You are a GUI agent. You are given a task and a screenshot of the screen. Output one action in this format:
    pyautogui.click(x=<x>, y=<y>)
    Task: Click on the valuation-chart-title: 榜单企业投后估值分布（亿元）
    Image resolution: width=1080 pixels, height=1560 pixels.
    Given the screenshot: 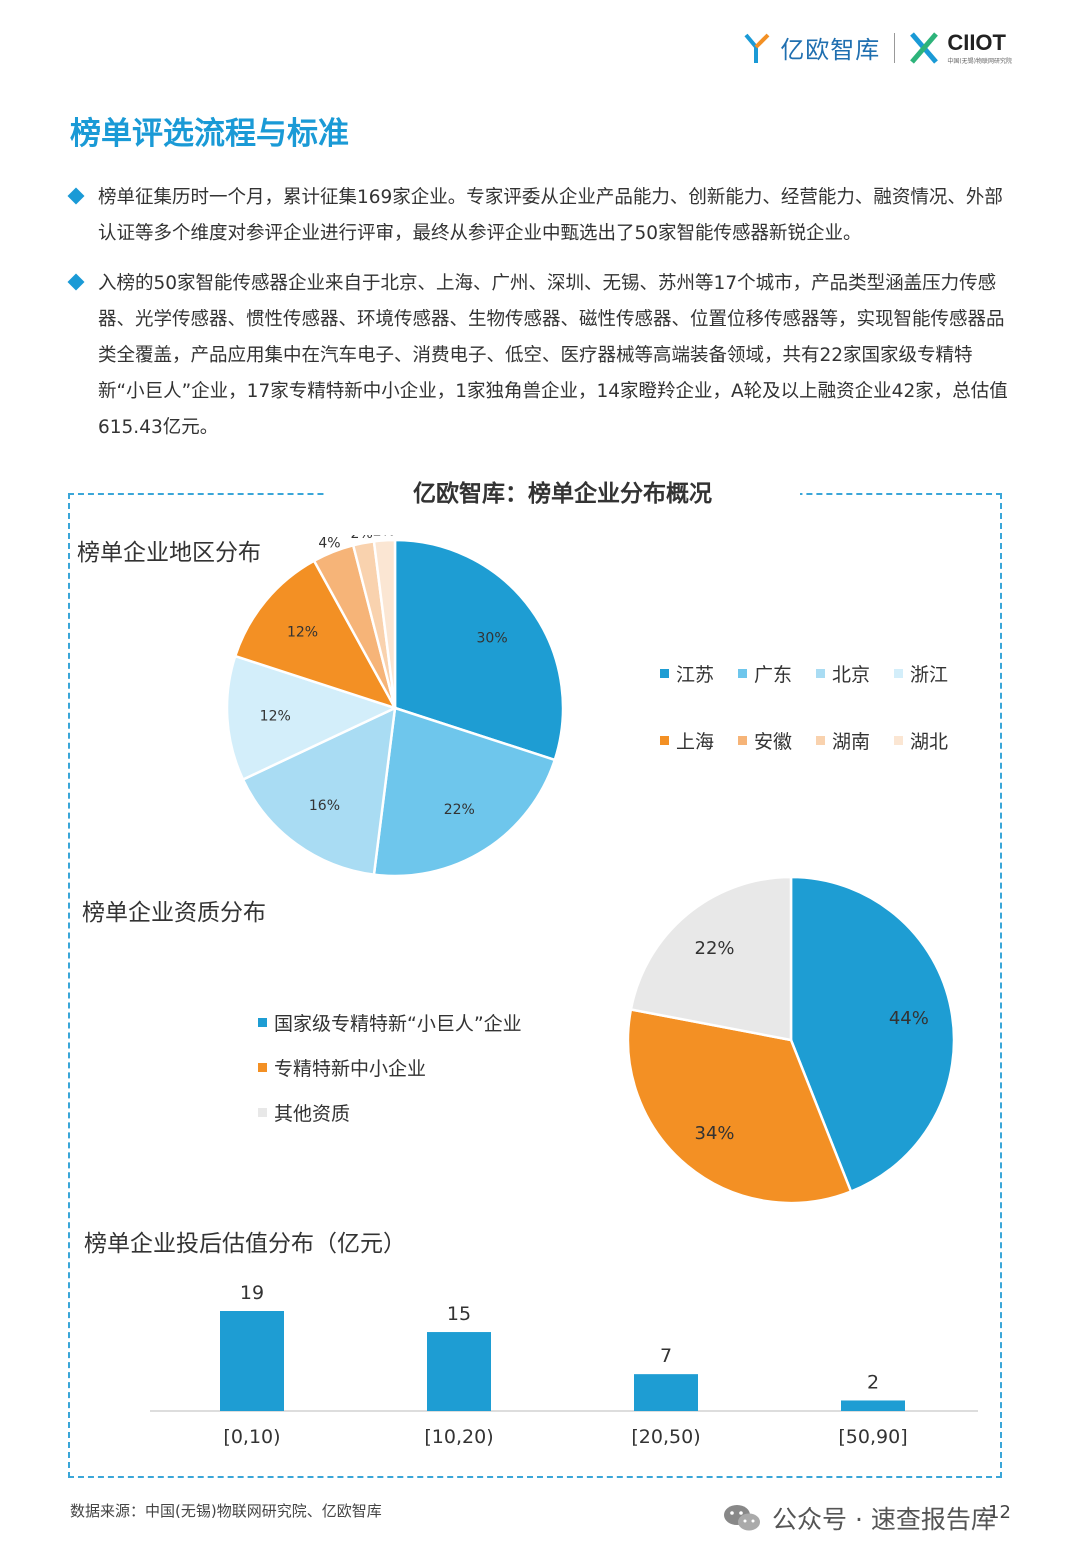 What is the action you would take?
    pyautogui.click(x=245, y=1244)
    